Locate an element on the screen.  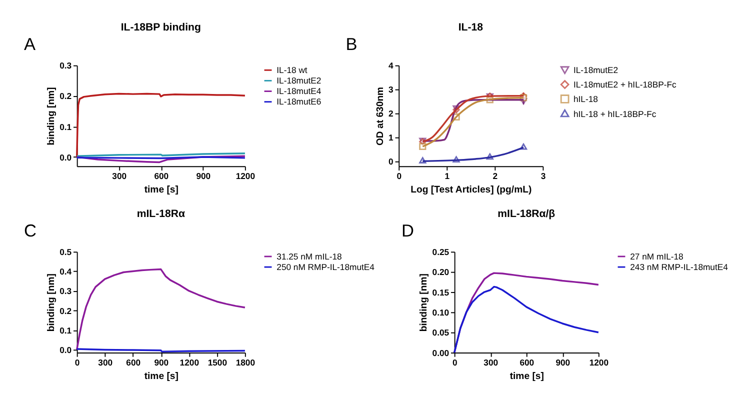
y-tick-label: 0.5 is located at coordinates (66, 252).